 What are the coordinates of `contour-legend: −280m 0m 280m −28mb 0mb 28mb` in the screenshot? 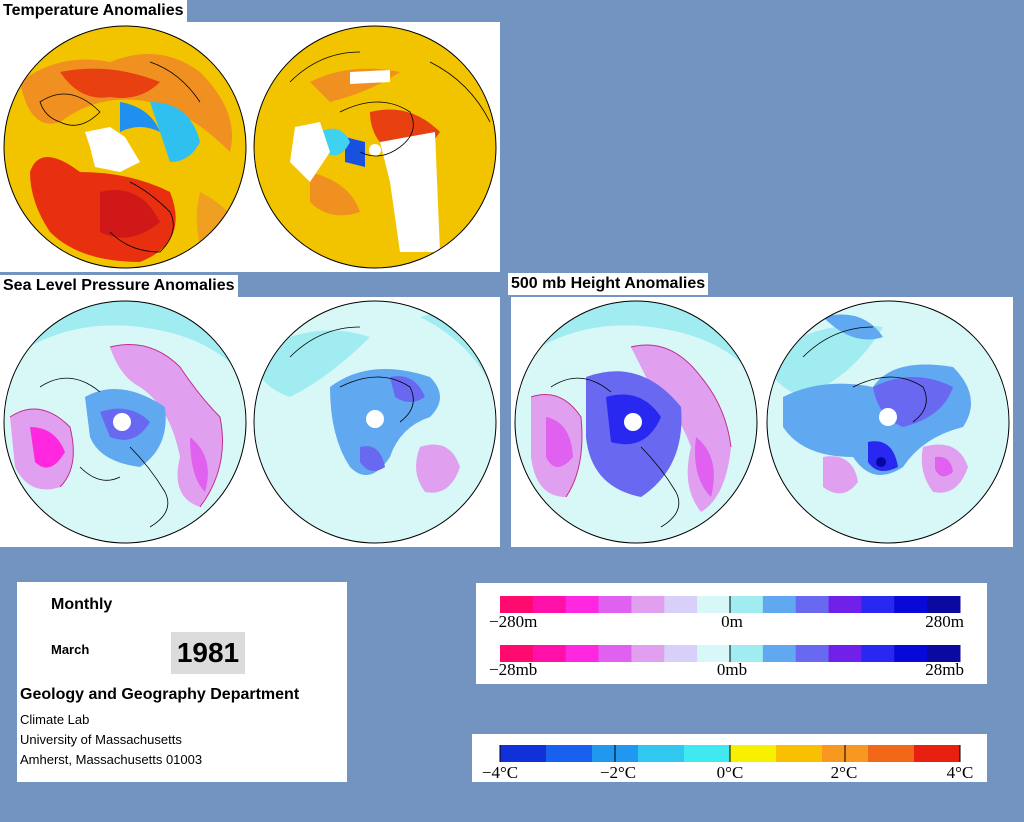 It's located at (731, 633).